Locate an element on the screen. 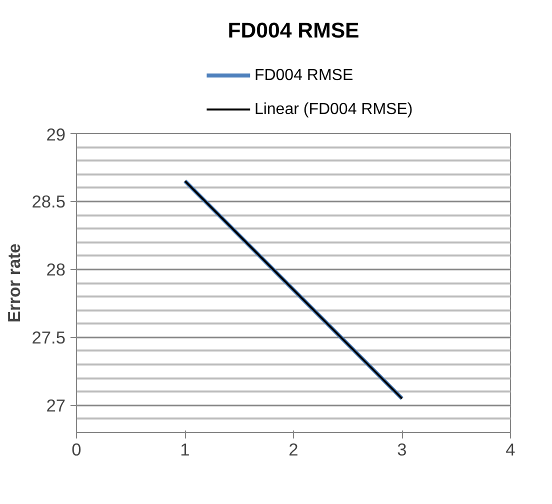 This screenshot has width=552, height=504. legend-label: FD004 RMSE is located at coordinates (304, 75).